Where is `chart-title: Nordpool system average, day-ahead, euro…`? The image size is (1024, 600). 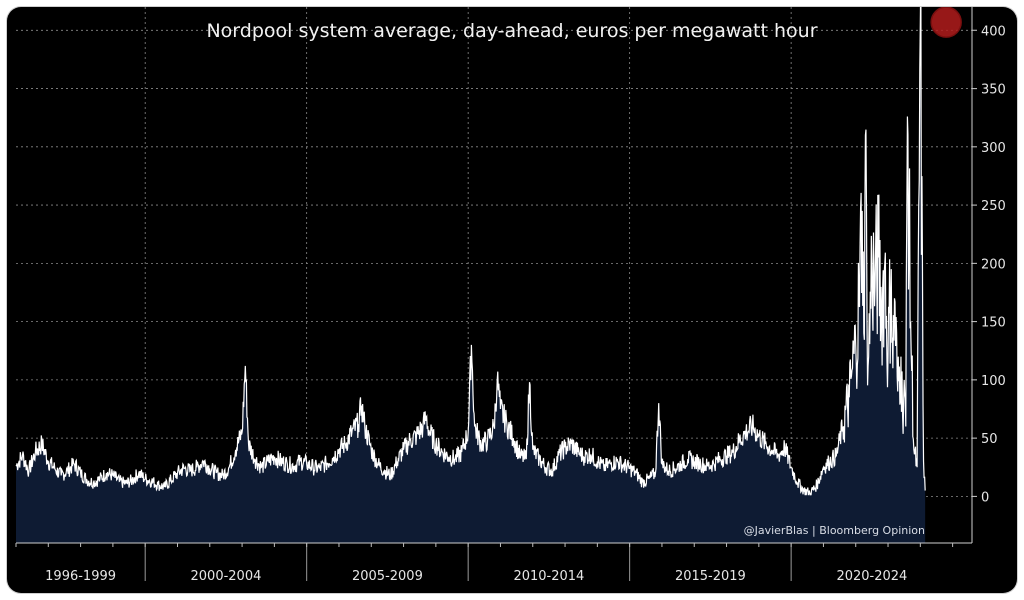
chart-title: Nordpool system average, day-ahead, euro… is located at coordinates (511, 31).